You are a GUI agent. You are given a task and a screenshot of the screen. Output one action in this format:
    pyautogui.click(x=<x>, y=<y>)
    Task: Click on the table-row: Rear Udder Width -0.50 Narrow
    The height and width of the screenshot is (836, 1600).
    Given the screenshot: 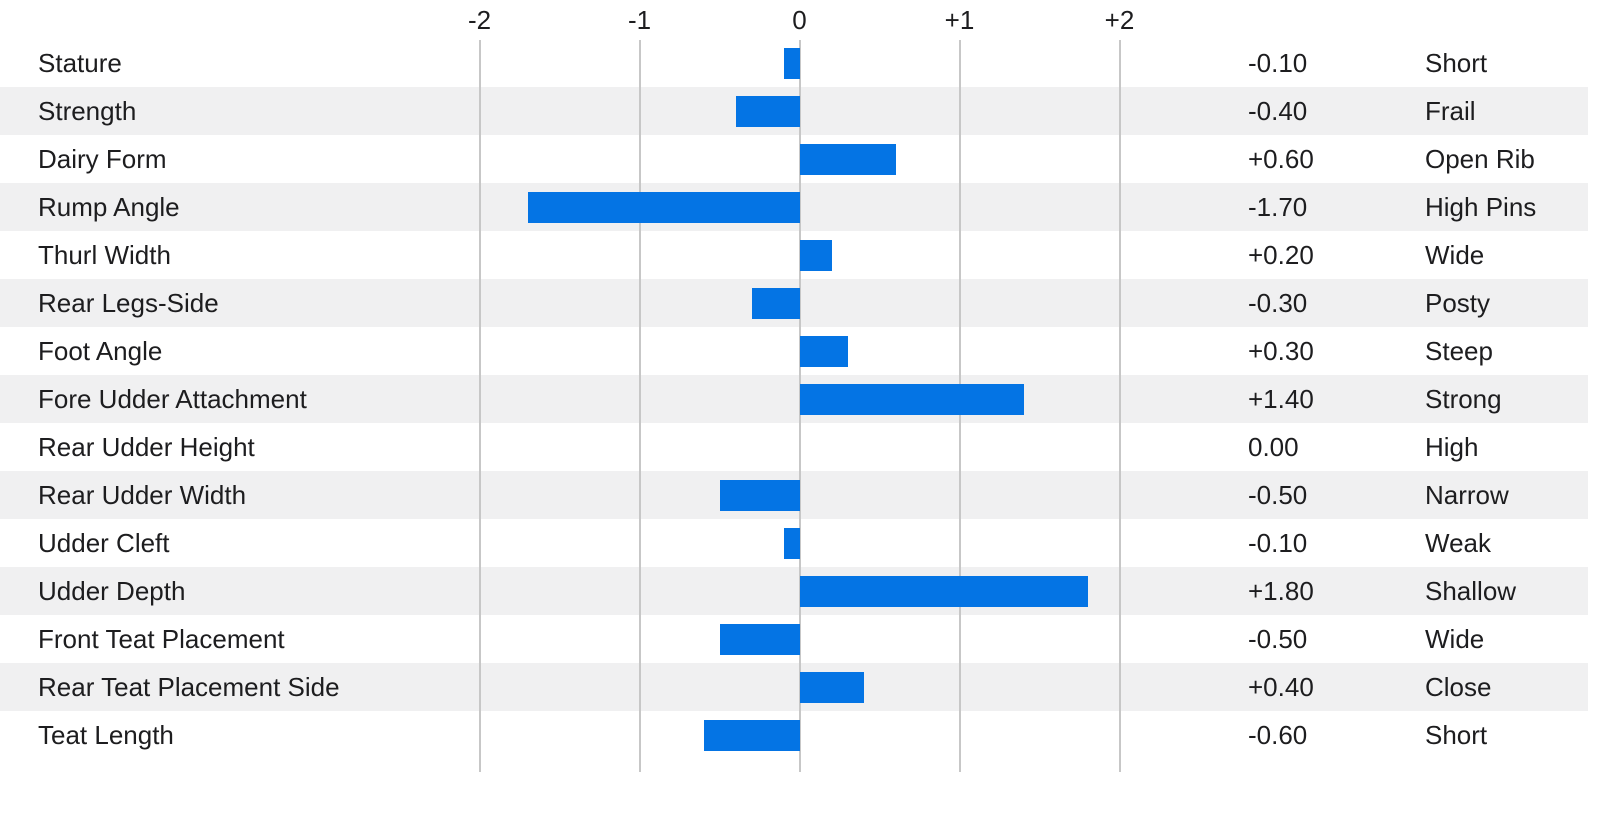 What is the action you would take?
    pyautogui.click(x=794, y=495)
    